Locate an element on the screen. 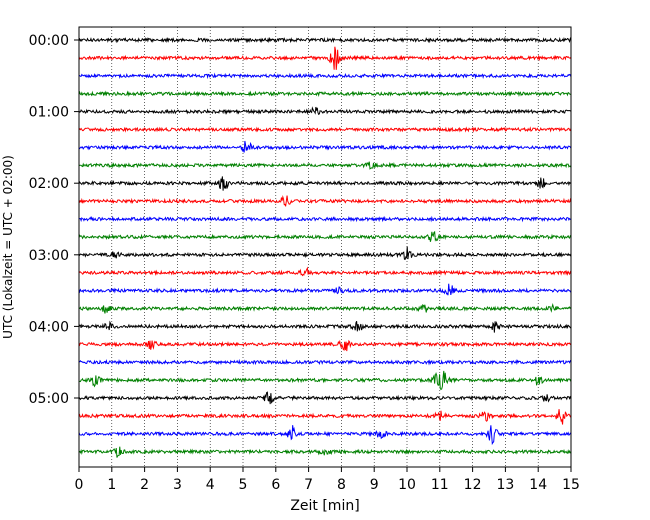  x-axis-ticks: 0 1 2 3 4 5 6 7 8 9 10 11 12 13 14 15 is located at coordinates (327, 480).